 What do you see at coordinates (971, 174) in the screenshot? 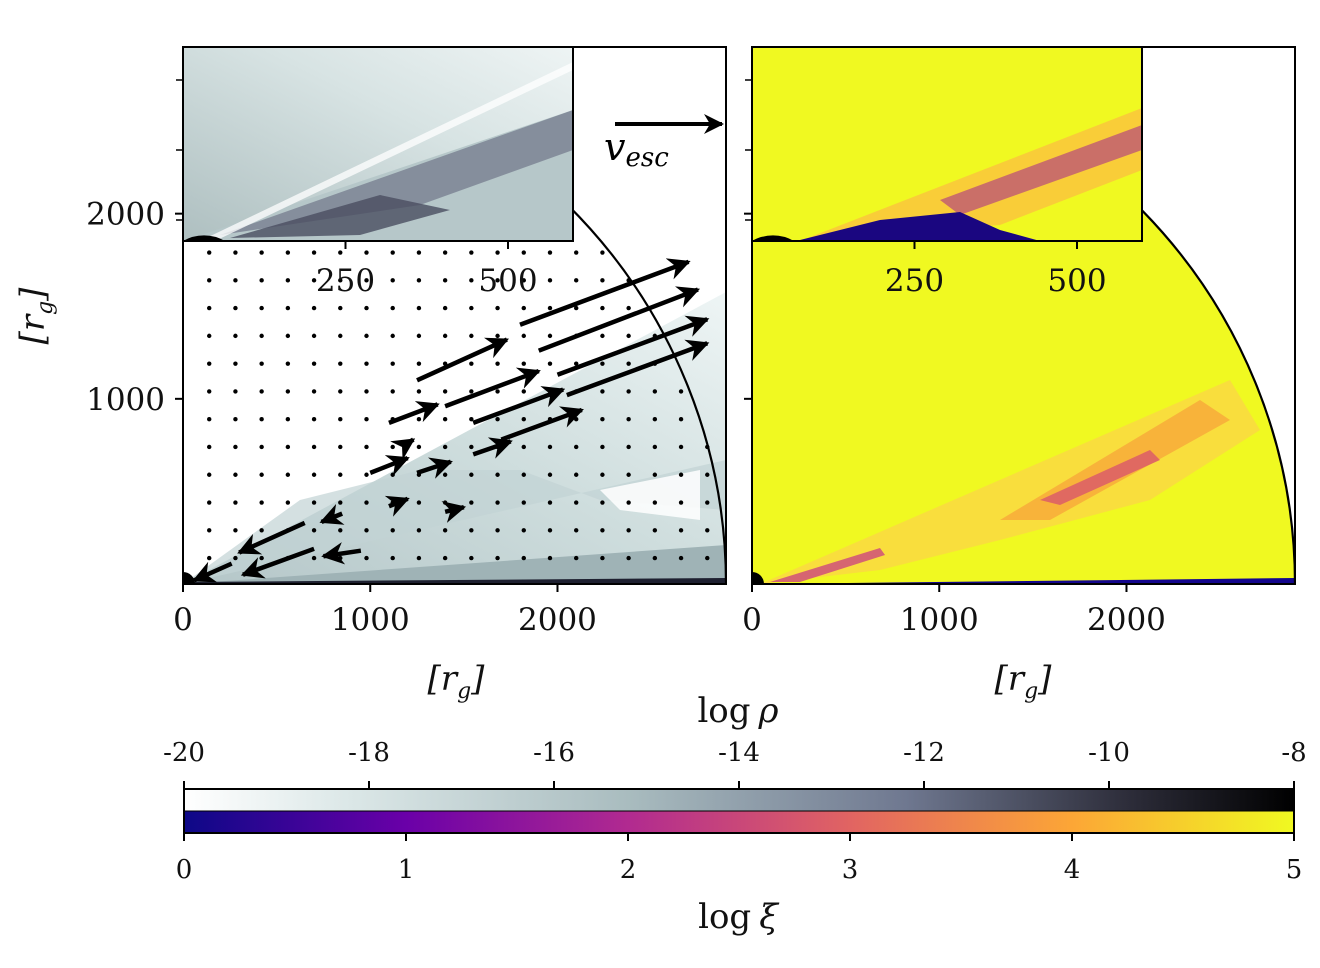
I see `right-inset-wind-orange` at bounding box center [971, 174].